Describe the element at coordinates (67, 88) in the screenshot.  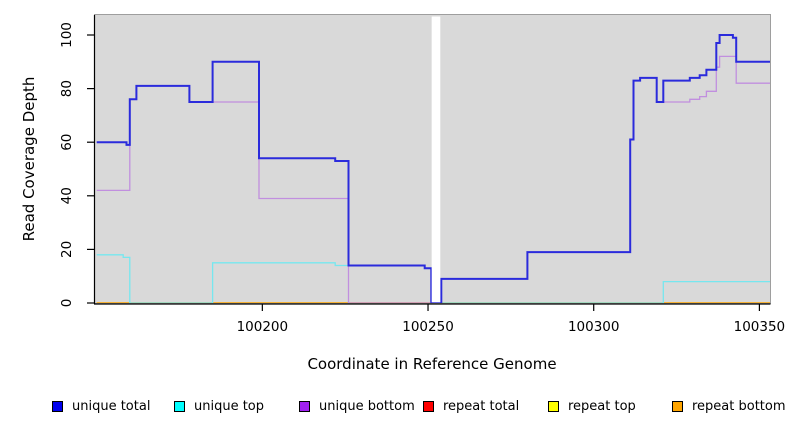
I see `y-tick-label: 80` at that location.